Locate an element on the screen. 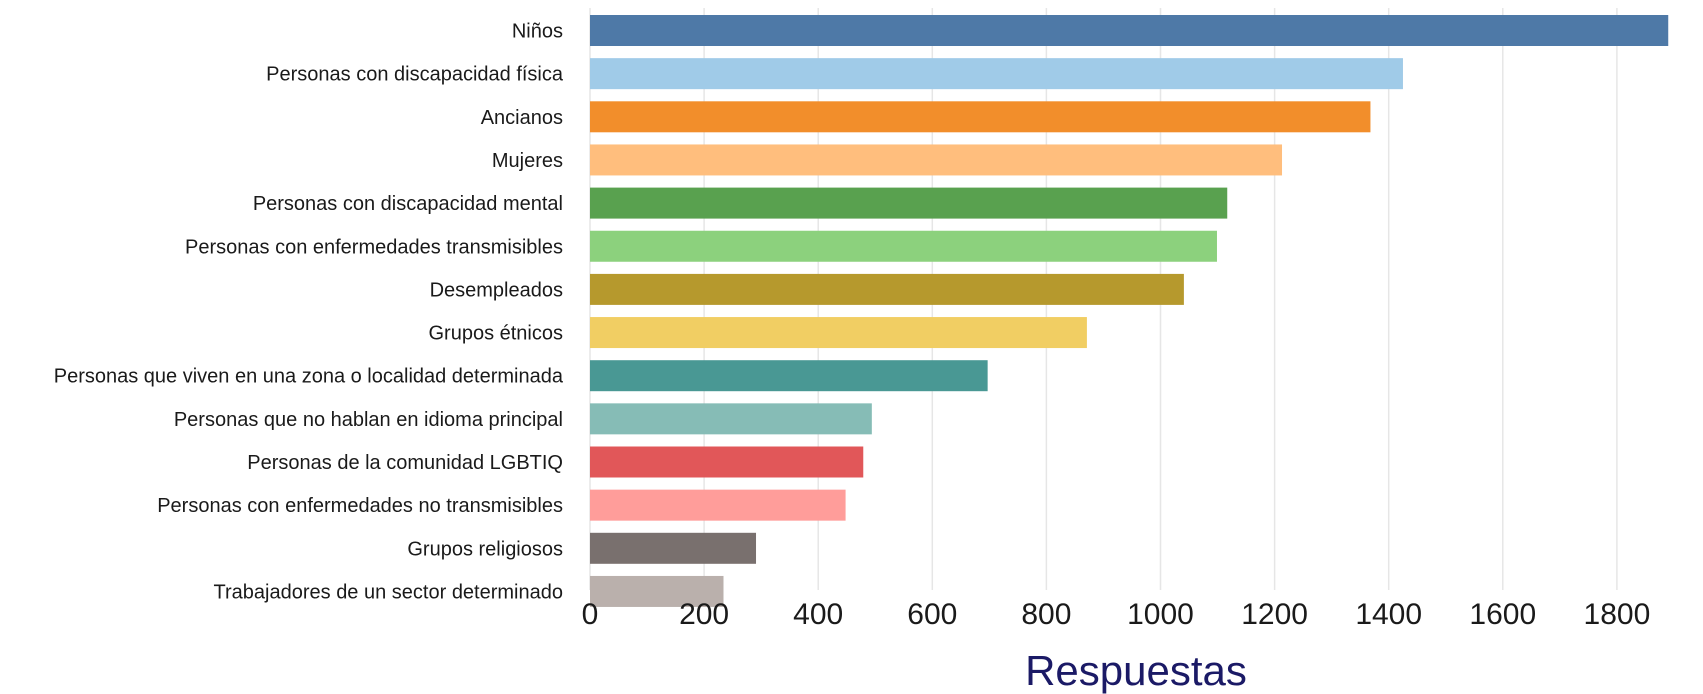  x-tick-label: 1000 is located at coordinates (1160, 614).